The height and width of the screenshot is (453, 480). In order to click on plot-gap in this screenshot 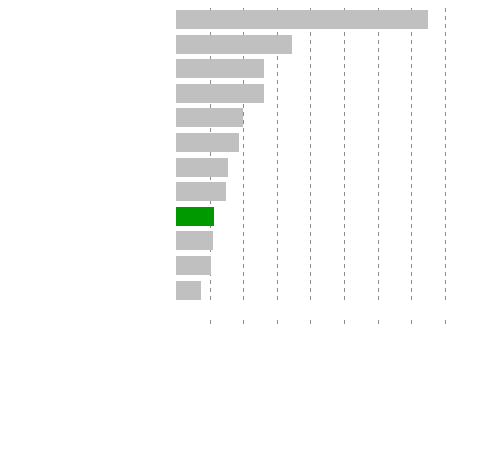, I will do `click(343, 310)`.